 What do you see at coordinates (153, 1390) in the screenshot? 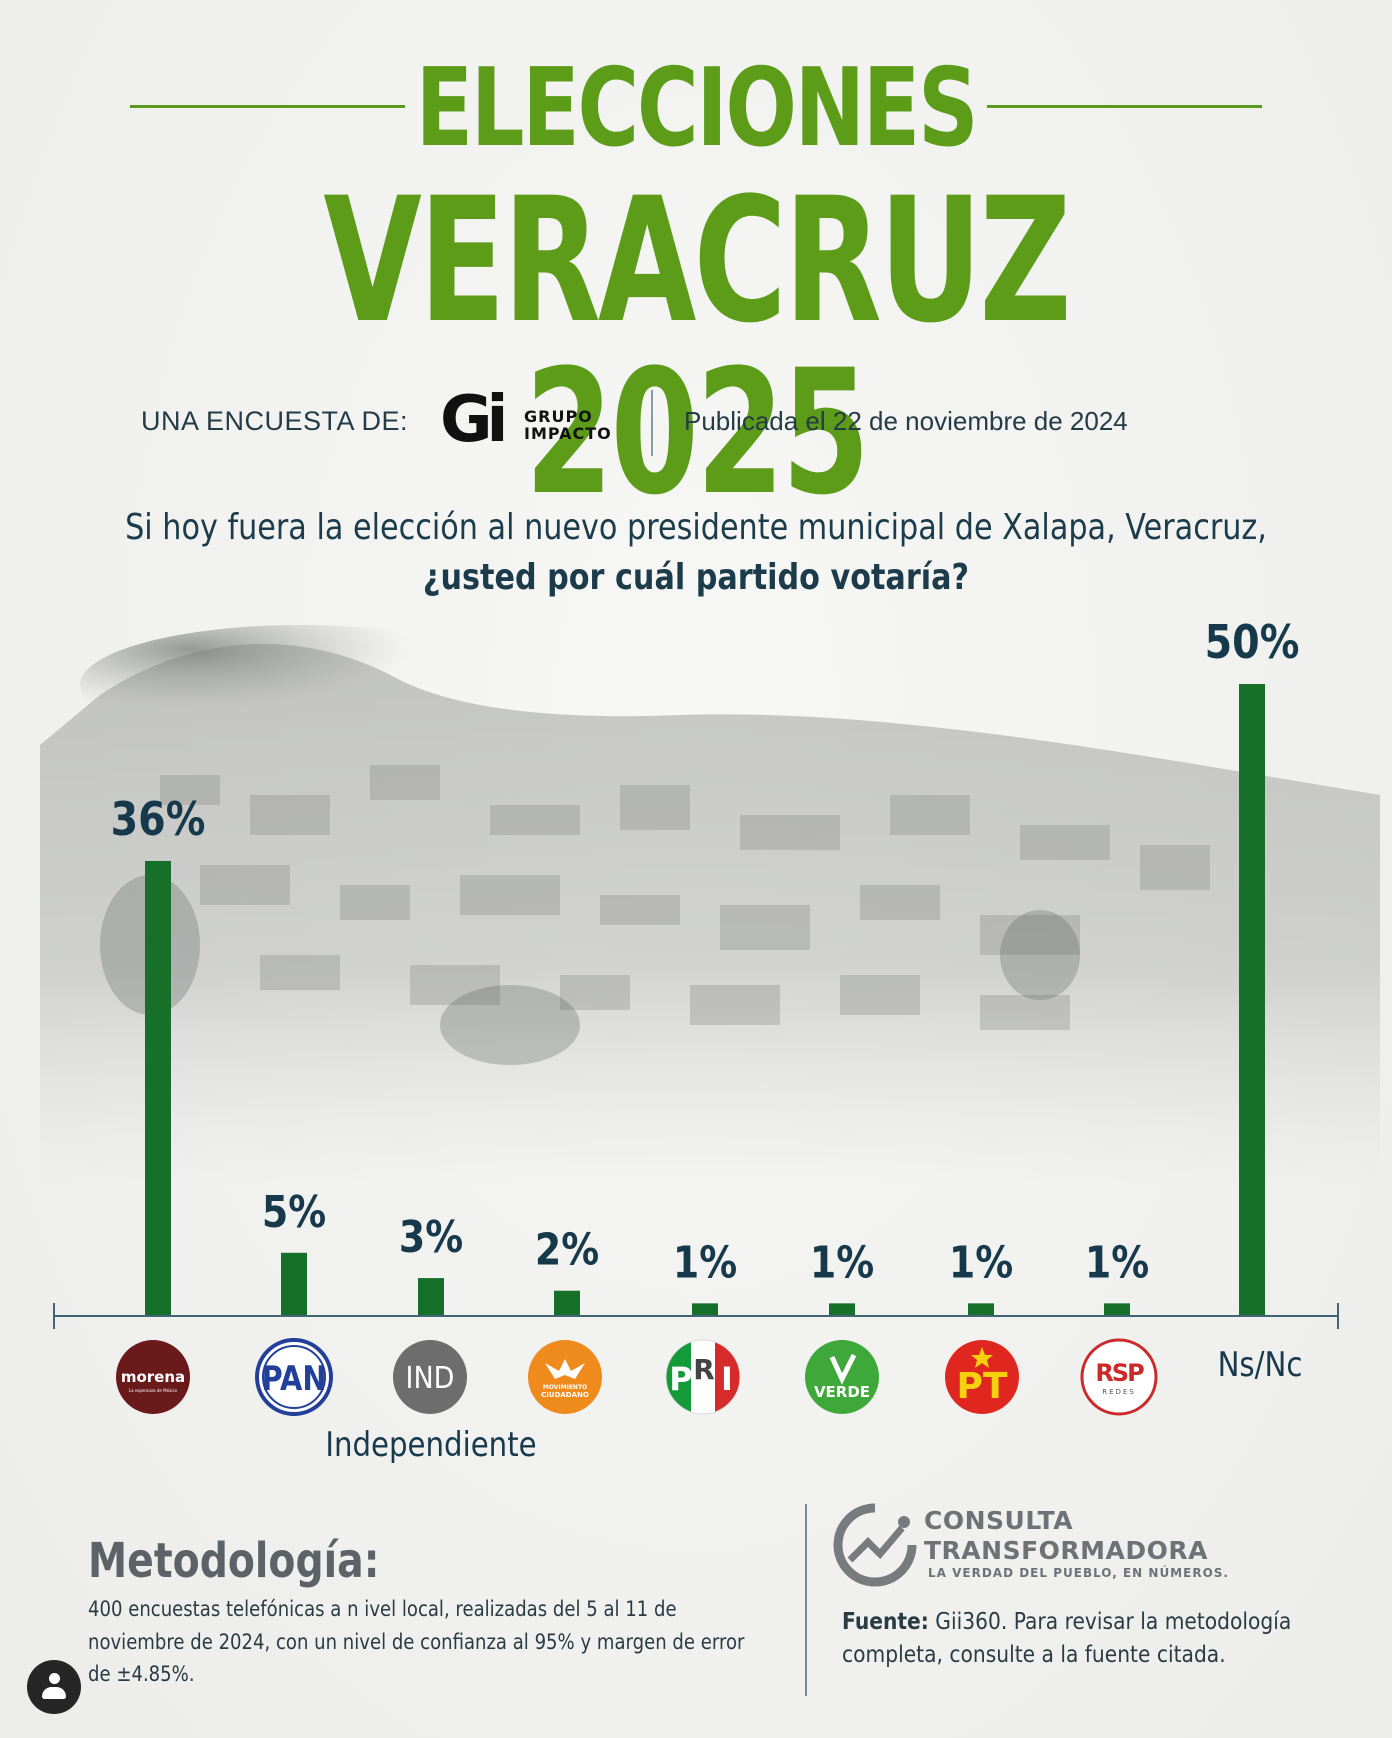
I see `morena-logo-subtext: La esperanza de México` at bounding box center [153, 1390].